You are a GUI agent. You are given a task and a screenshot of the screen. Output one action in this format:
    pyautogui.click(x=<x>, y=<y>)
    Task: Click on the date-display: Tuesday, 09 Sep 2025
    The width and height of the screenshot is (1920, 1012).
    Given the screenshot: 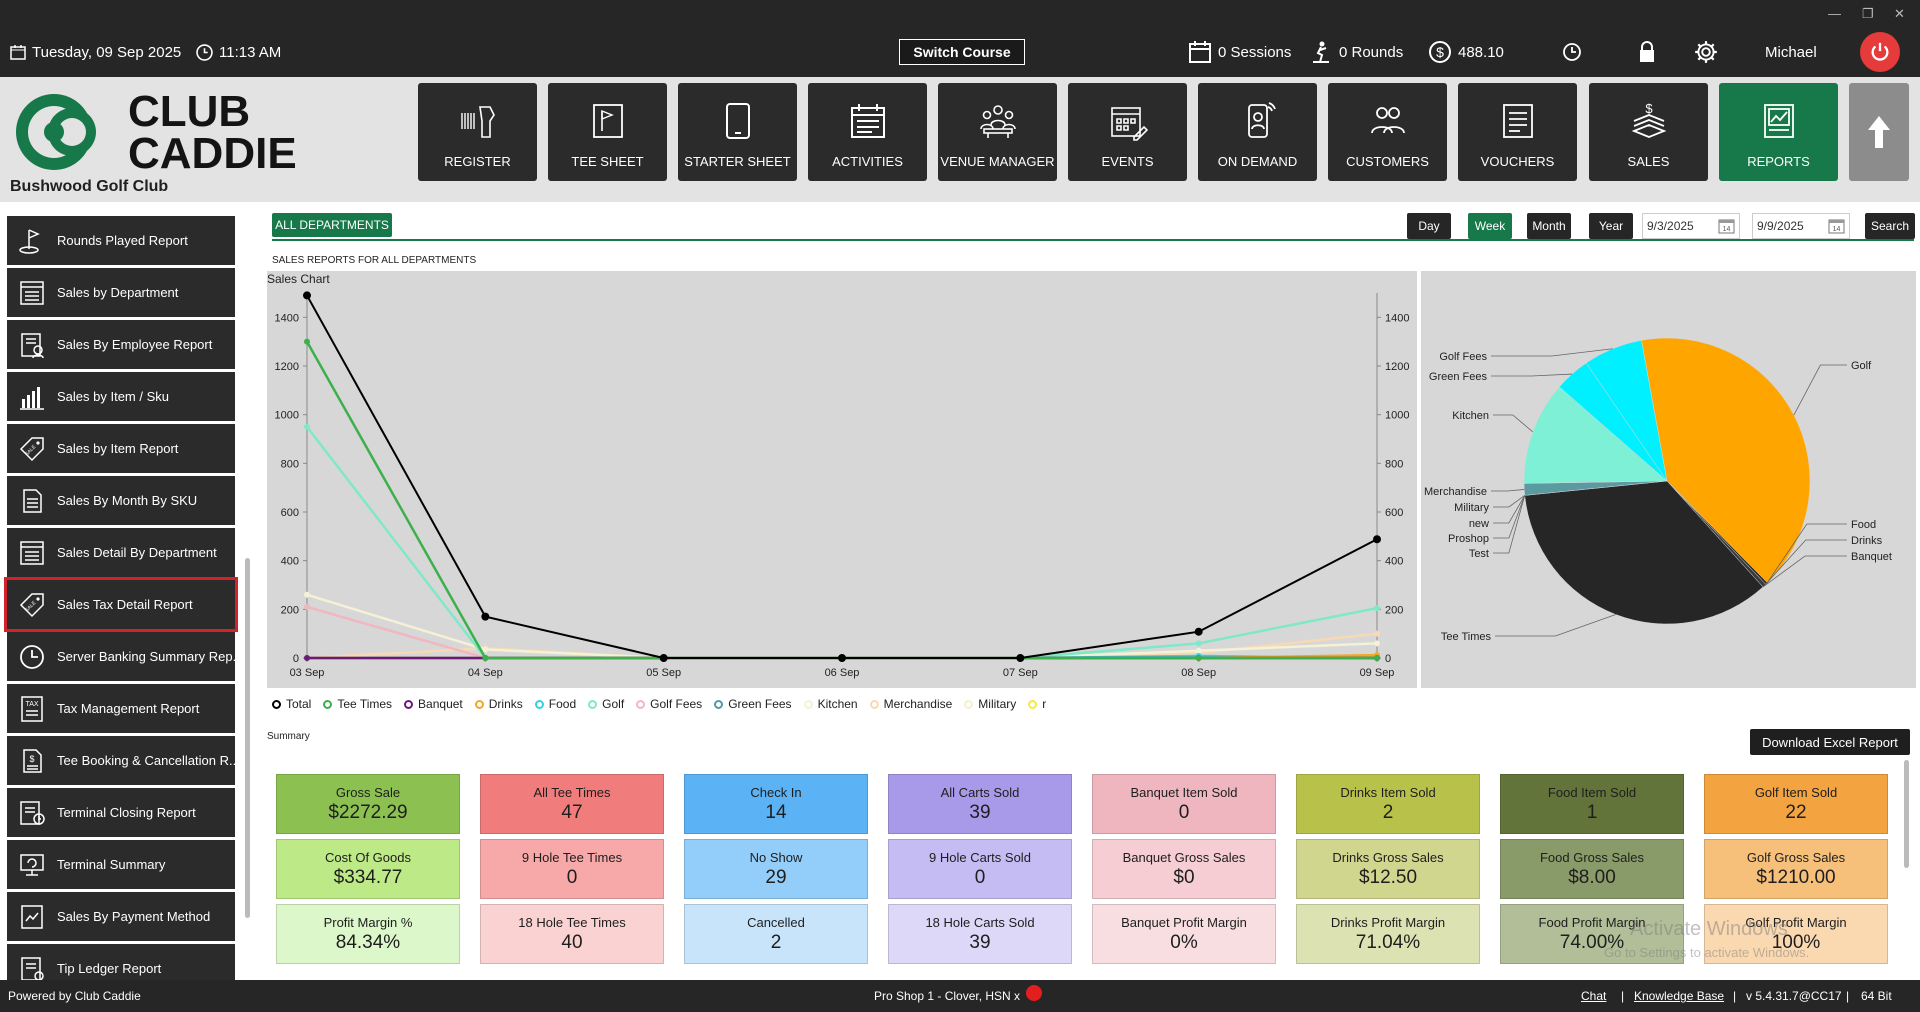 What is the action you would take?
    pyautogui.click(x=95, y=52)
    